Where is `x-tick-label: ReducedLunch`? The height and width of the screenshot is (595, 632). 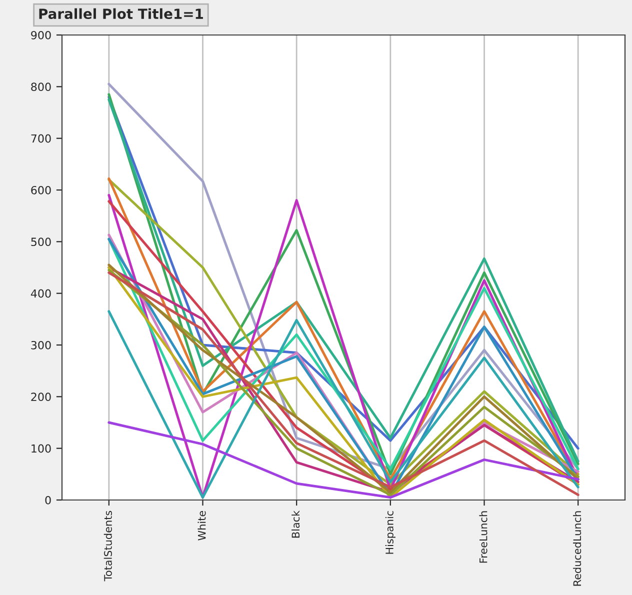 x-tick-label: ReducedLunch is located at coordinates (577, 548).